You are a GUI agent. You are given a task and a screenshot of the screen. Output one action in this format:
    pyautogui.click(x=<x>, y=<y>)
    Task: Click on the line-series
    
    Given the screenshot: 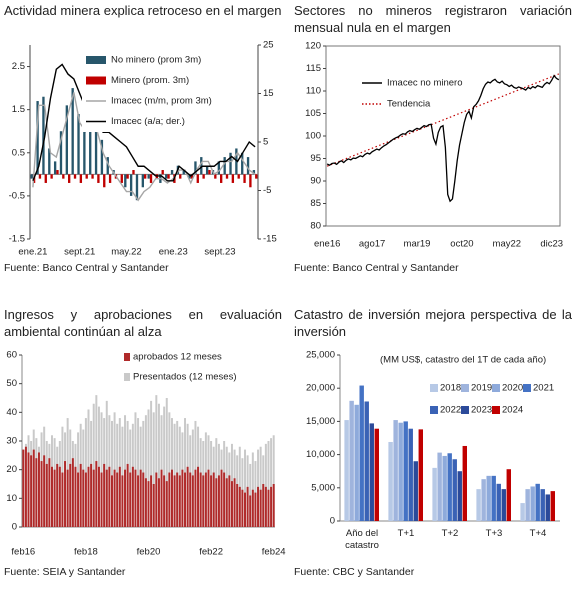 What is the action you would take?
    pyautogui.click(x=144, y=122)
    